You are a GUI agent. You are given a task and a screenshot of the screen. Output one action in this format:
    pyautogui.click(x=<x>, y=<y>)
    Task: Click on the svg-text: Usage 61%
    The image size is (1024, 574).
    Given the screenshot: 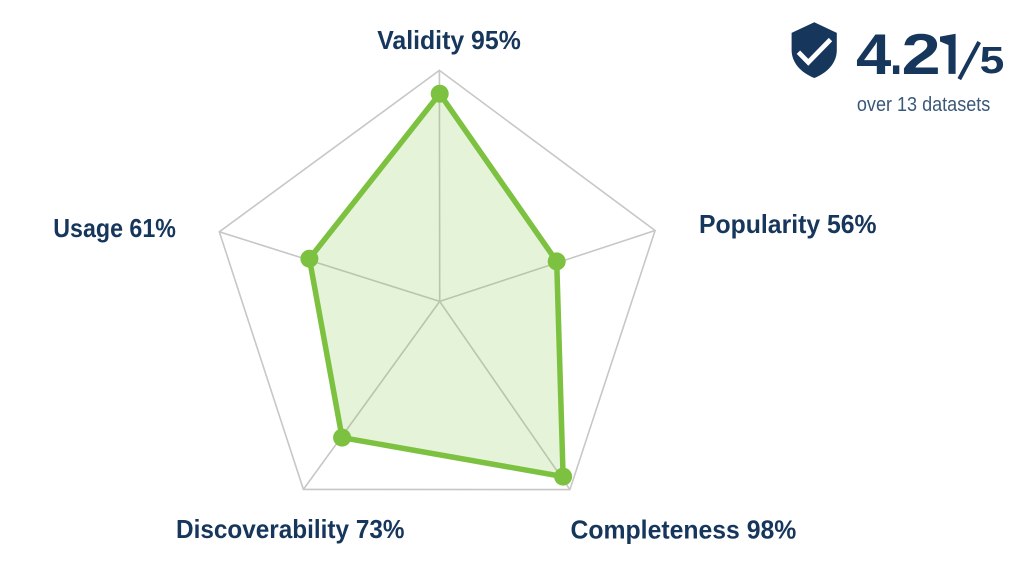 What is the action you would take?
    pyautogui.click(x=114, y=228)
    